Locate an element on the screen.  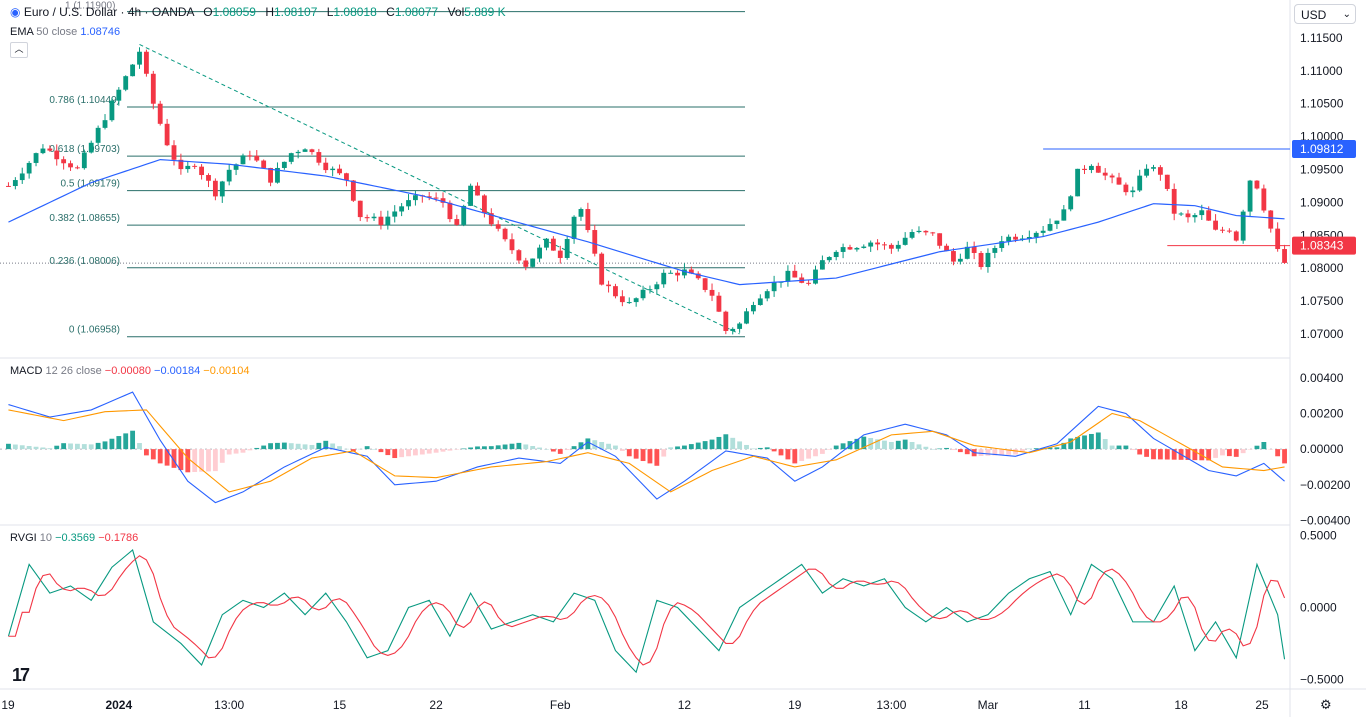
time-tick-label: Feb is located at coordinates (560, 705).